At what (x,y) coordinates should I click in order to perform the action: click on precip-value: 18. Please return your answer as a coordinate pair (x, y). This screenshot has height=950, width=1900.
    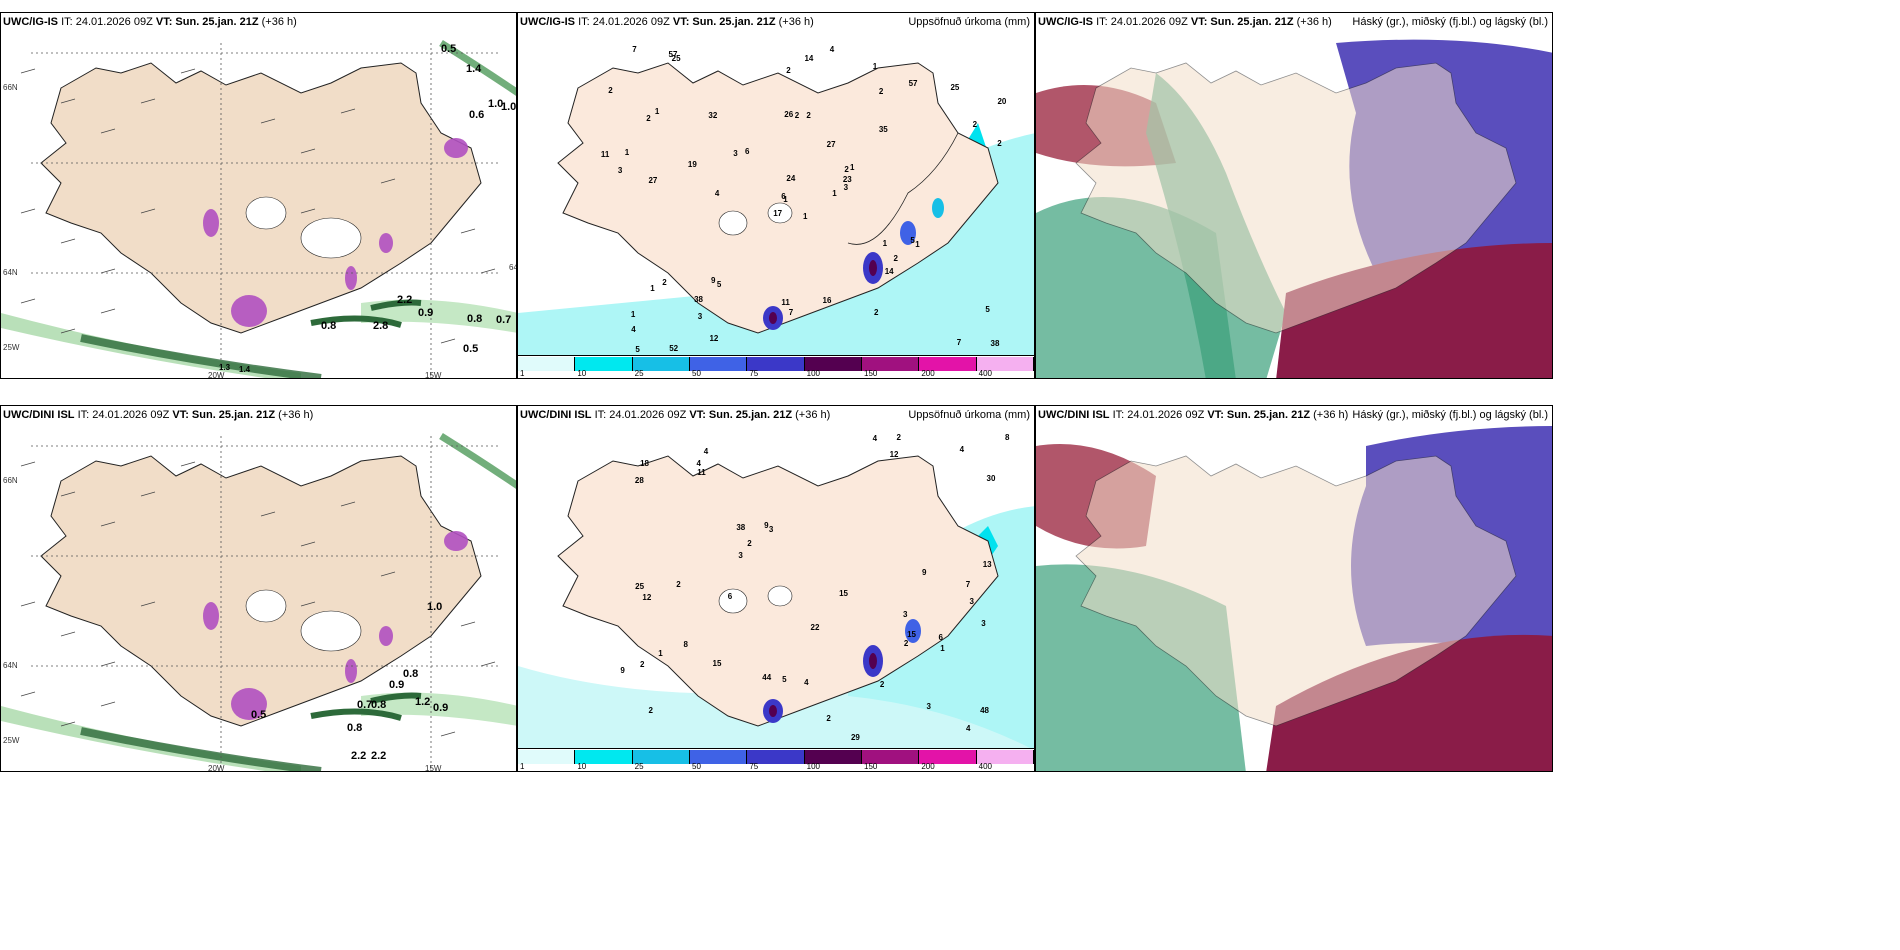
    Looking at the image, I should click on (644, 463).